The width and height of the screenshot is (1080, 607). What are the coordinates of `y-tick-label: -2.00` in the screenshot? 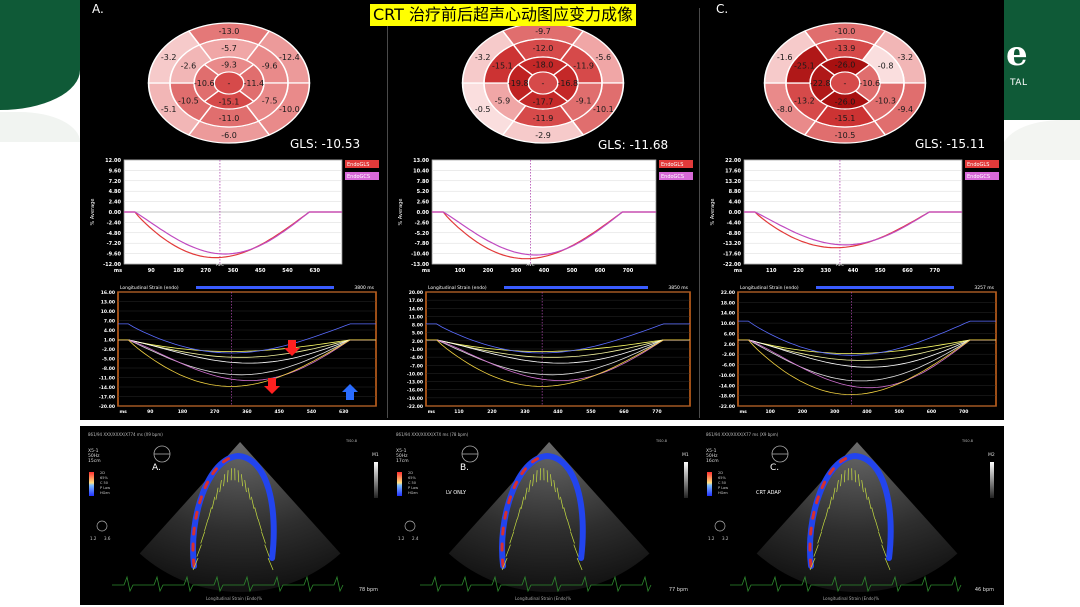 It's located at (728, 355).